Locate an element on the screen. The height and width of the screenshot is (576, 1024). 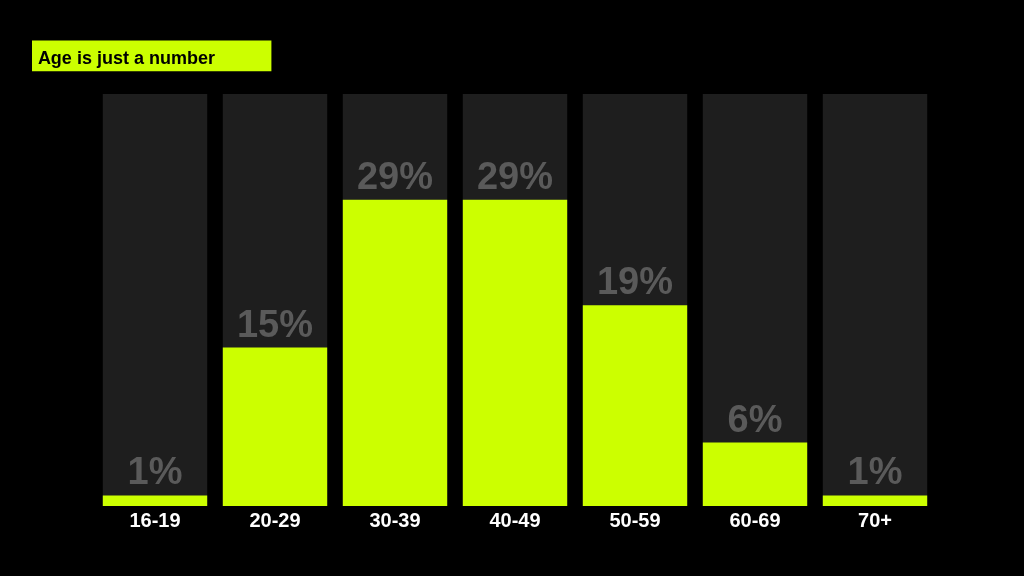
chart-title: Age is just a number is located at coordinates (126, 57).